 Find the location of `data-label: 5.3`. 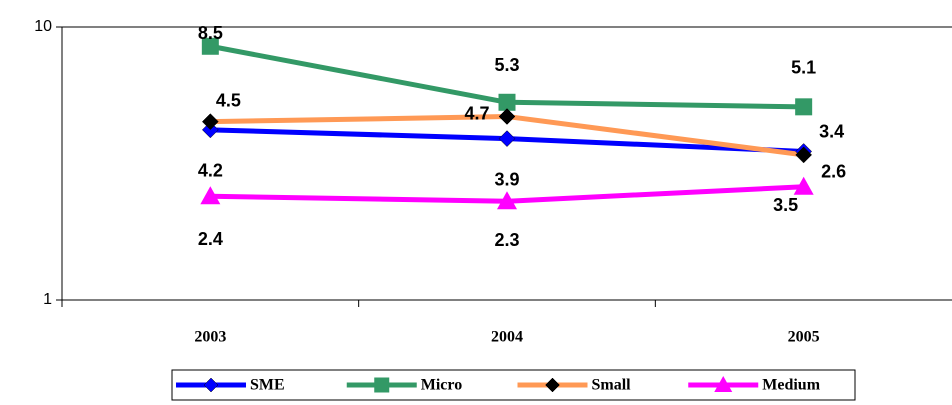

data-label: 5.3 is located at coordinates (506, 65).